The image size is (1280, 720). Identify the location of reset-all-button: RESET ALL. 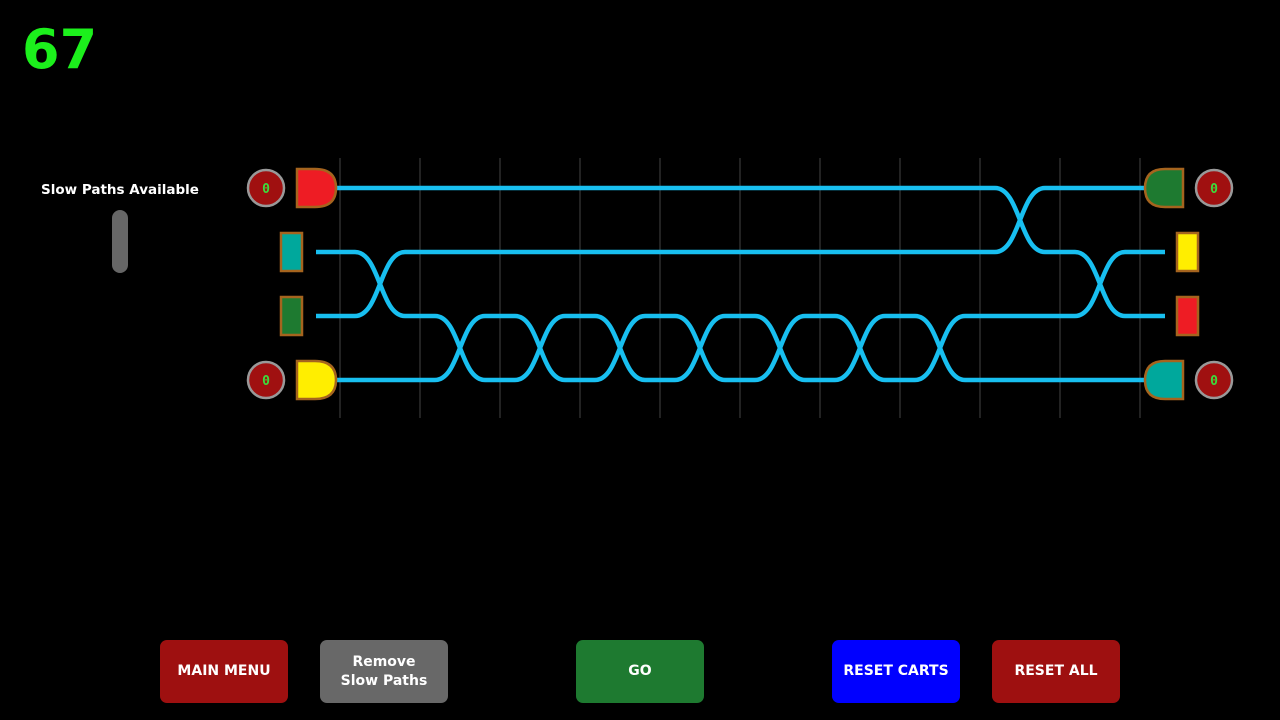
(1056, 671).